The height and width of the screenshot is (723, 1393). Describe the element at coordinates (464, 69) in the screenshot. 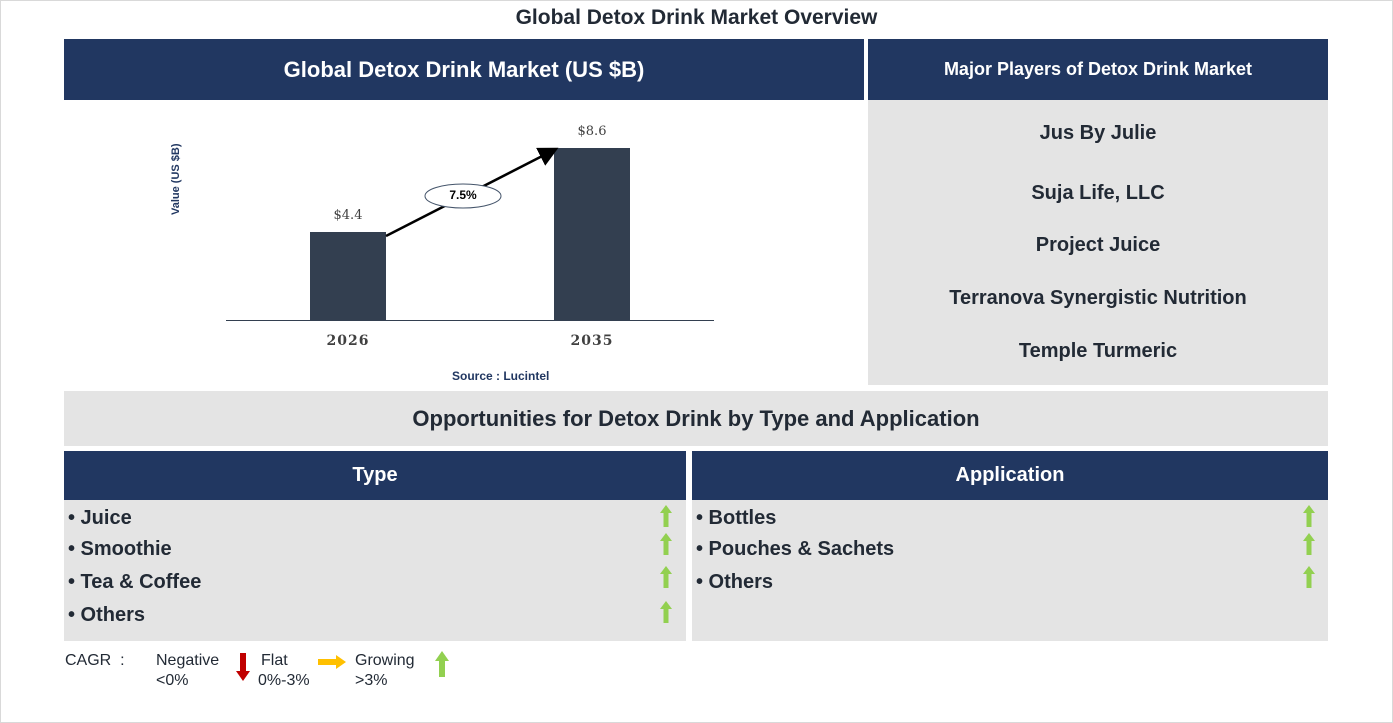

I see `market-panel-header: Global Detox Drink Market (US $B)` at that location.